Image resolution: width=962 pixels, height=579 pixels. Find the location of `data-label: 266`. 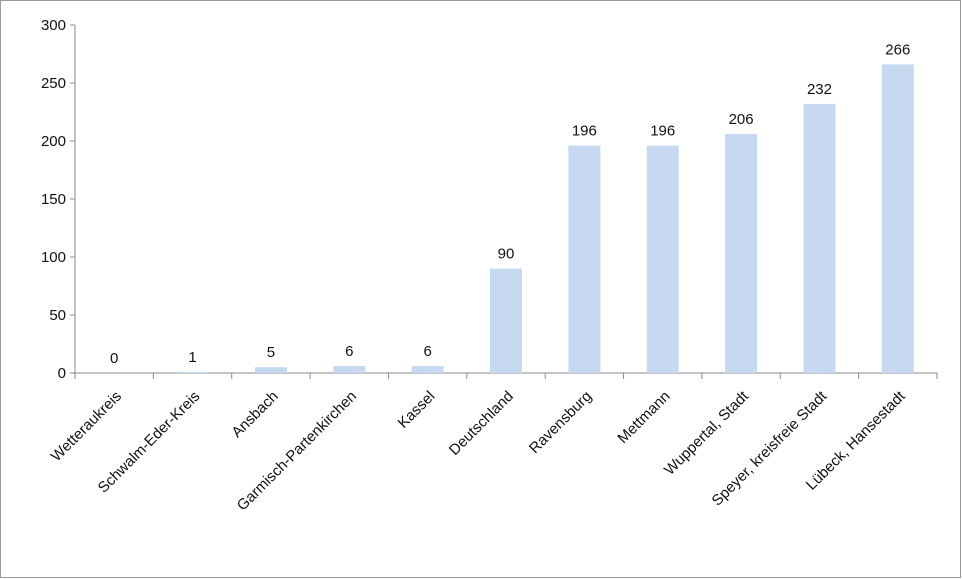

data-label: 266 is located at coordinates (897, 49).